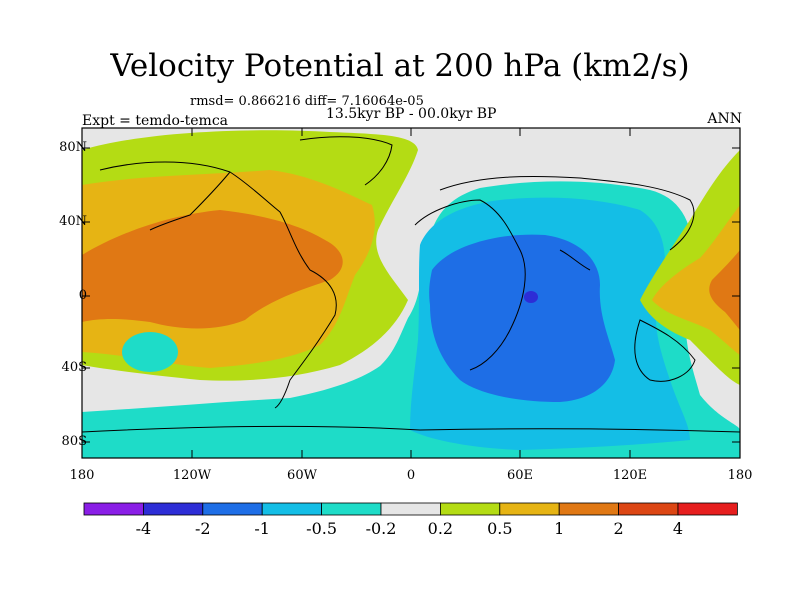 The image size is (800, 600). What do you see at coordinates (82, 295) in the screenshot?
I see `y-tick-label: 0` at bounding box center [82, 295].